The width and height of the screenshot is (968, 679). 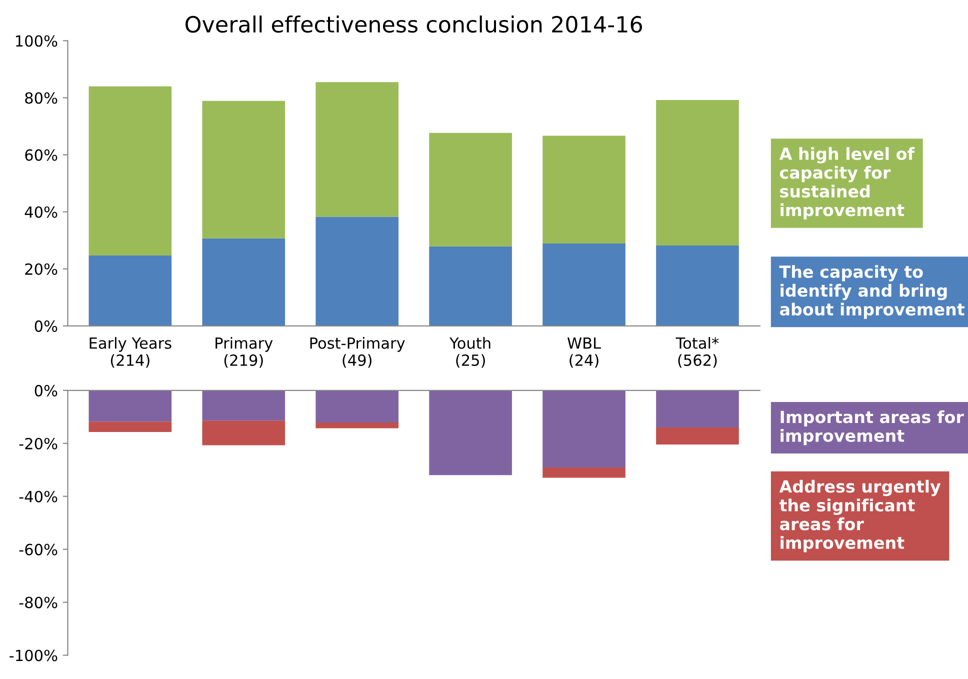 What do you see at coordinates (357, 352) in the screenshot?
I see `x-tick-label: Post-Primary (49)` at bounding box center [357, 352].